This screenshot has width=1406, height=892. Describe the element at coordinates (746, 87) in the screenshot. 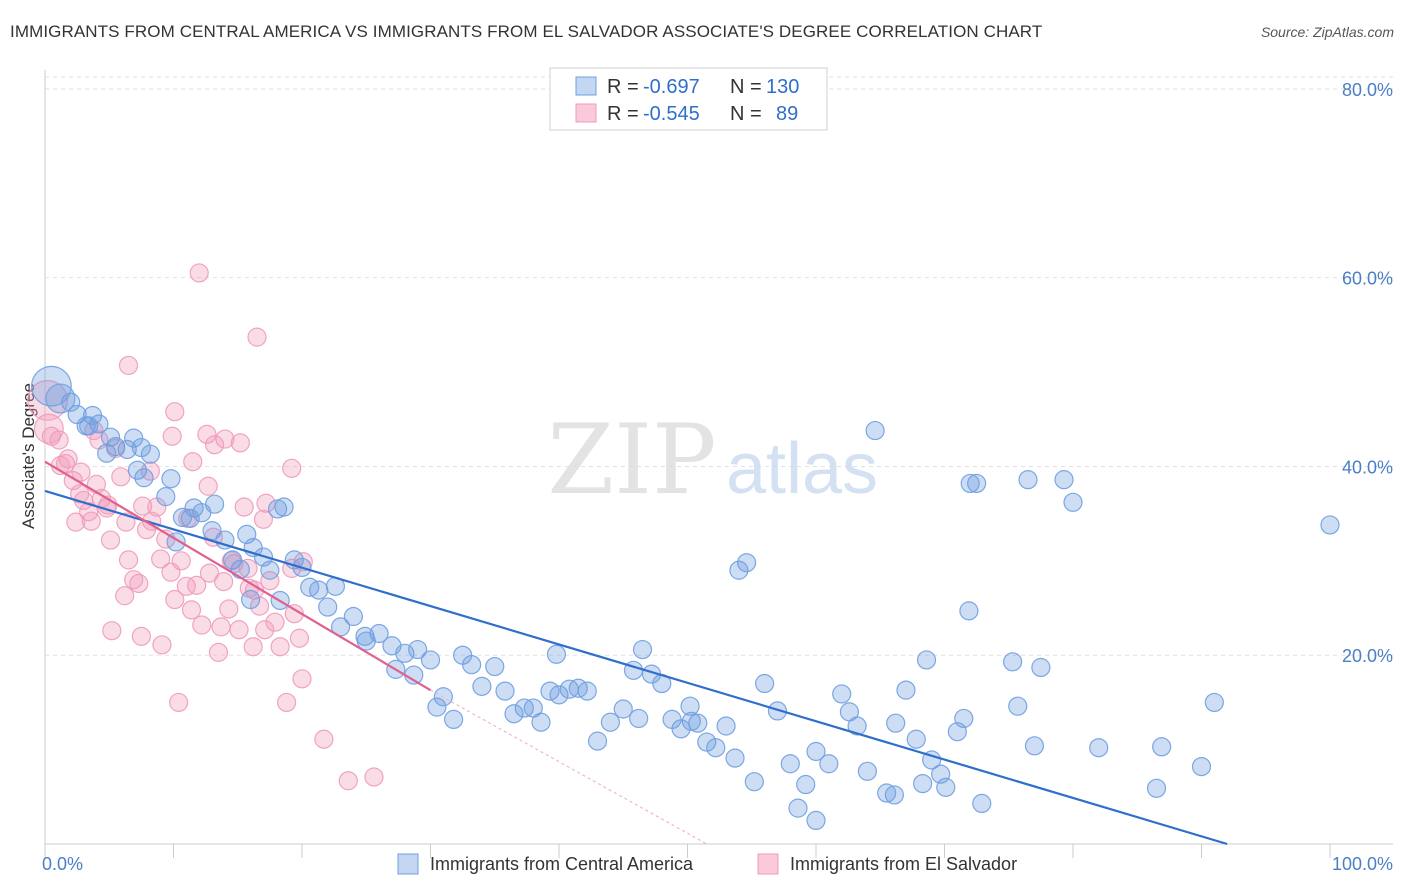

I see `legend-n-label-1: N =` at that location.